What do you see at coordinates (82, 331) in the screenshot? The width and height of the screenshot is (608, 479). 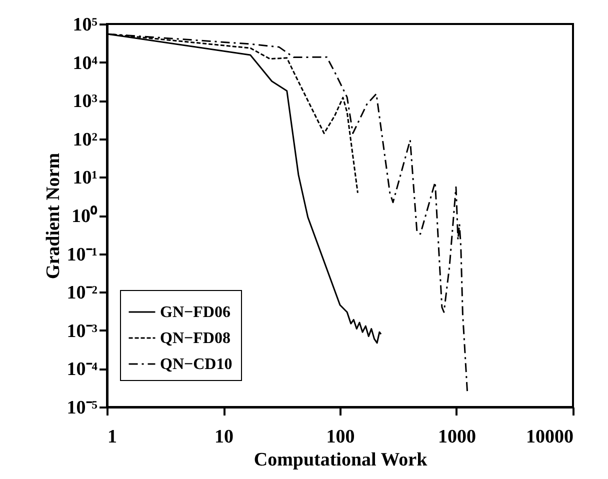 I see `y-tick-label: 10⁻³` at bounding box center [82, 331].